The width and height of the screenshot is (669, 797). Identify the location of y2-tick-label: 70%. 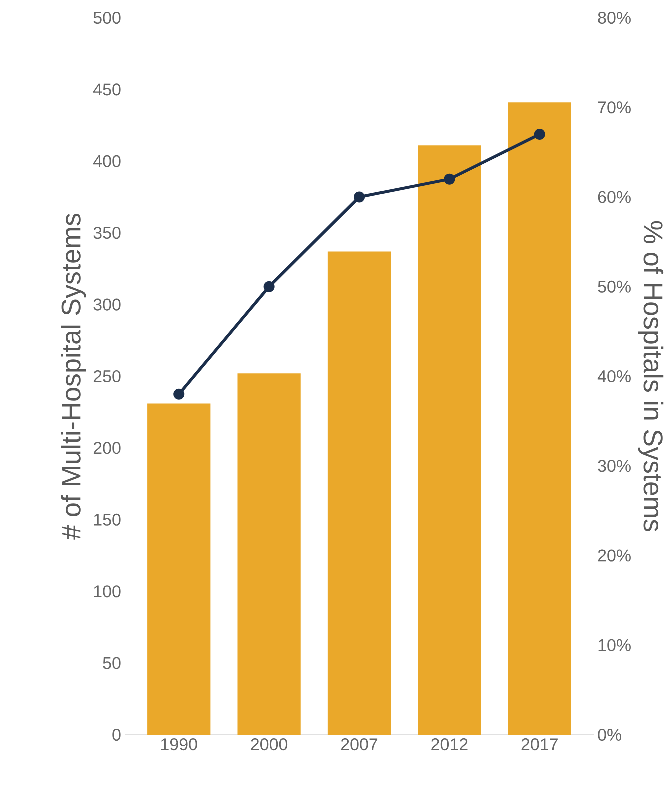
(614, 108).